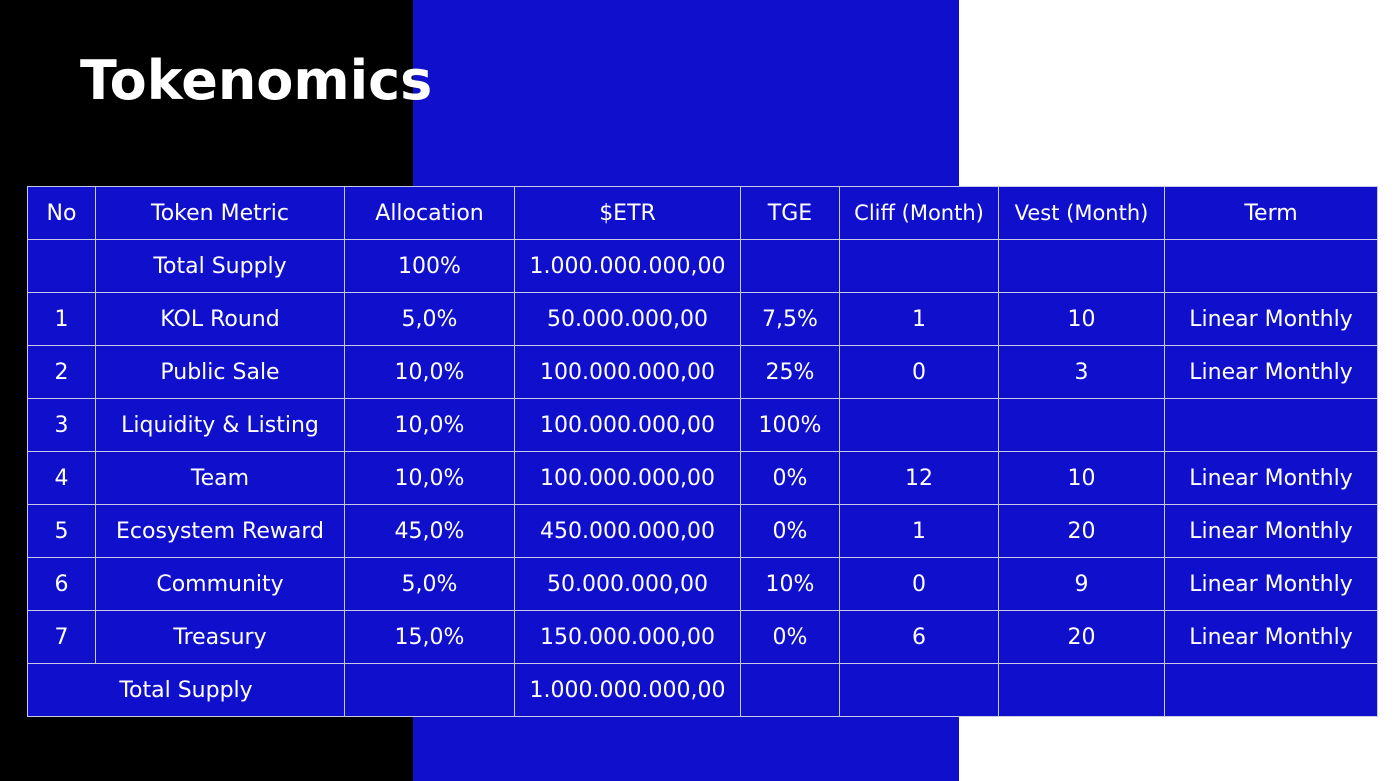 This screenshot has width=1398, height=781. Describe the element at coordinates (61, 637) in the screenshot. I see `cell-no: 7` at that location.